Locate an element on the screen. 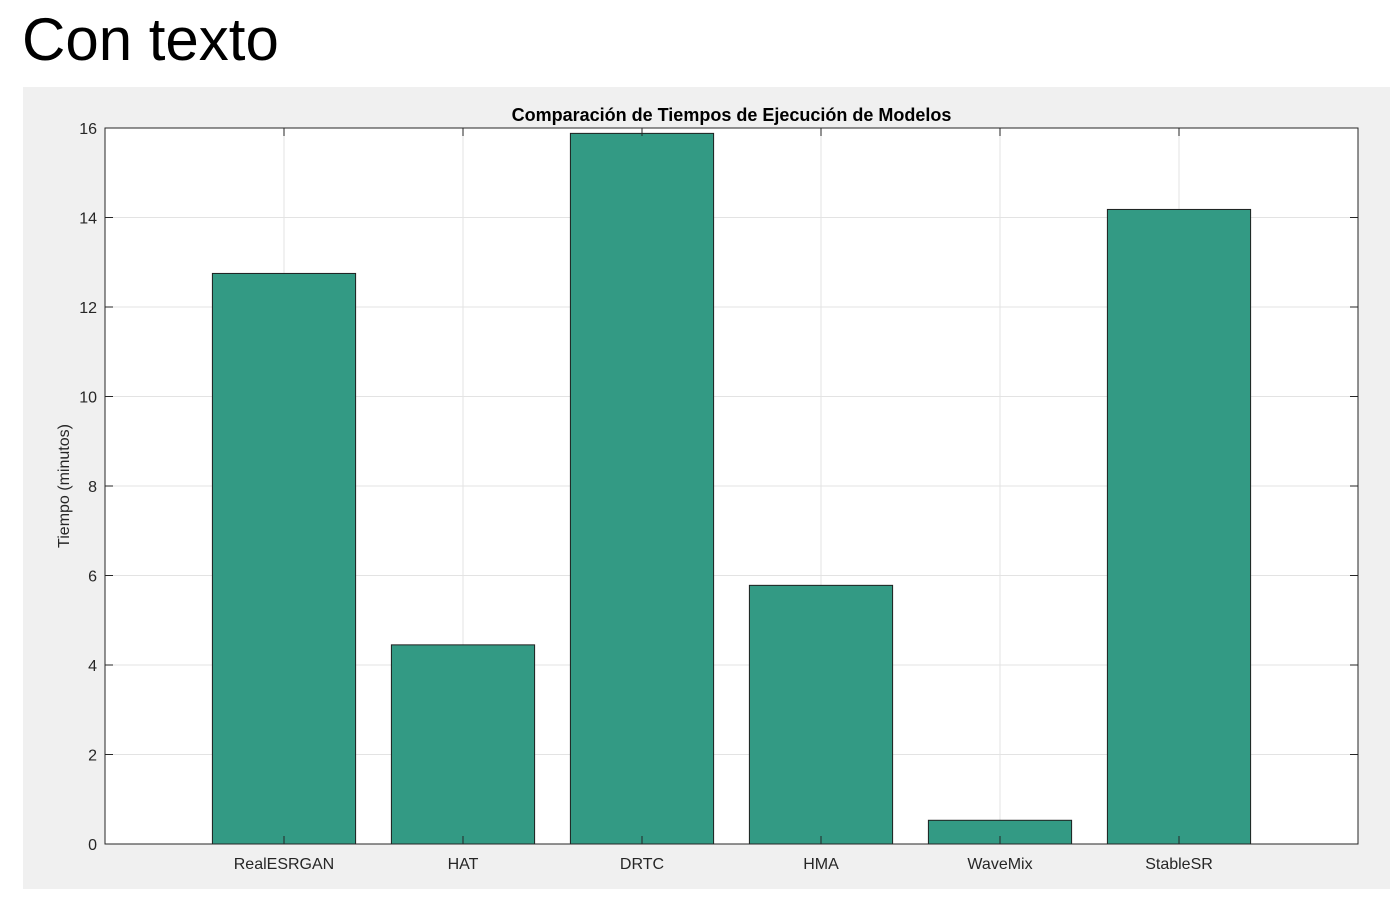 The image size is (1390, 902). bar-hma is located at coordinates (821, 714).